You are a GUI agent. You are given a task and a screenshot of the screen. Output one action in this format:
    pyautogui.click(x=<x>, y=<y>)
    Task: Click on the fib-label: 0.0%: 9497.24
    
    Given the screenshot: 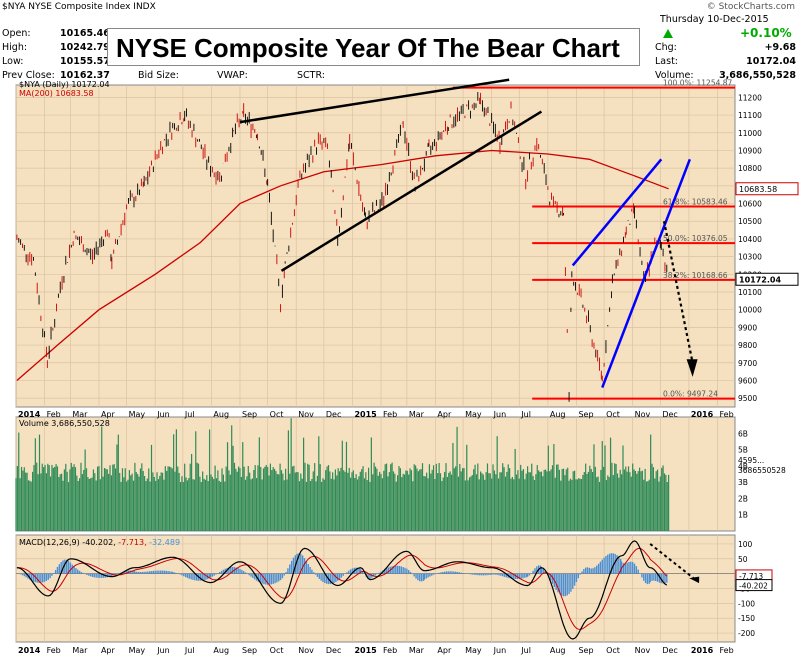 What is the action you would take?
    pyautogui.click(x=690, y=394)
    